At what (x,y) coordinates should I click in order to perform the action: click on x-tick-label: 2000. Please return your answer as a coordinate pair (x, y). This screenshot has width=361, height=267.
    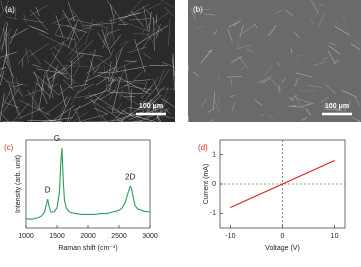
    Looking at the image, I should click on (88, 236).